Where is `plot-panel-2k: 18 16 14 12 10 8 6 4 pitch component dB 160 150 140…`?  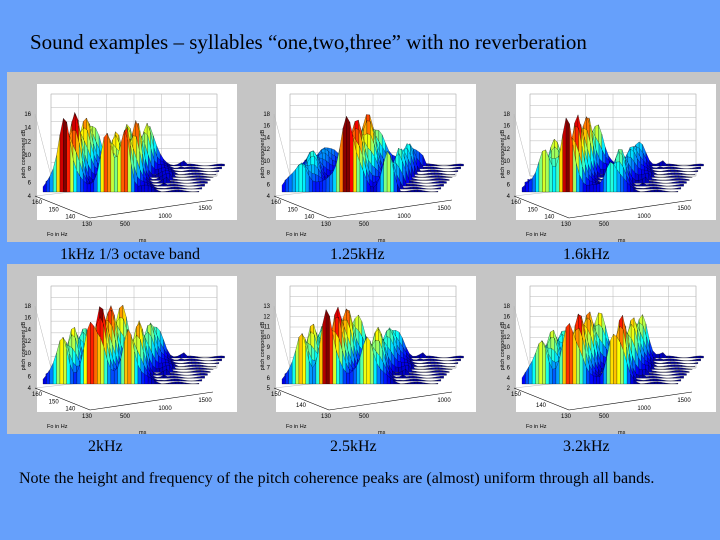
plot-panel-2k: 18 16 14 12 10 8 6 4 pitch component dB 160 150 140… is located at coordinates (127, 349).